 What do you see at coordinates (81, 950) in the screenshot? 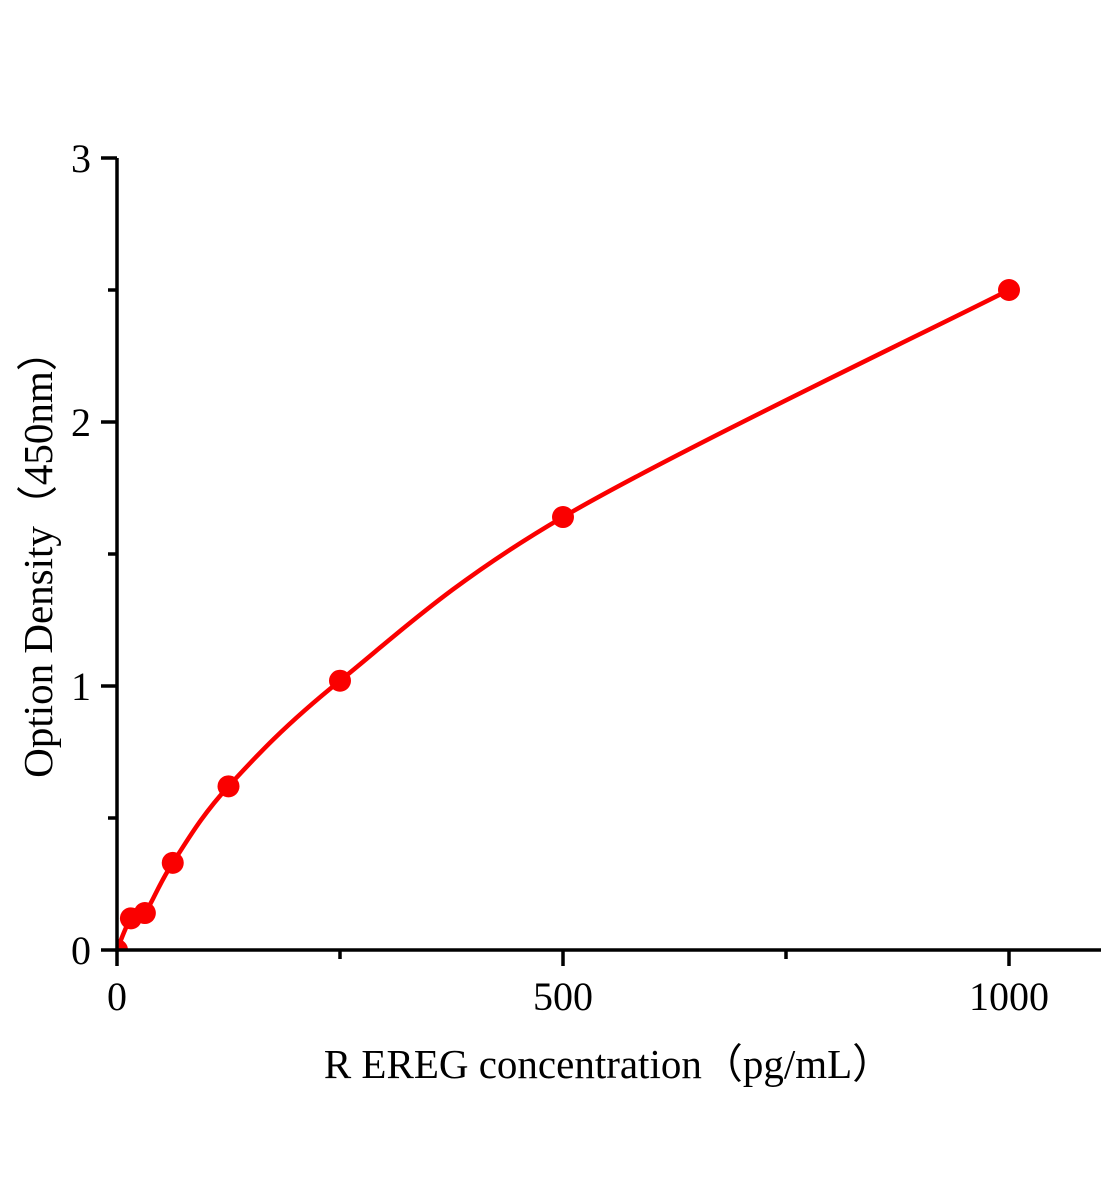
I see `y-tick-label: 0` at bounding box center [81, 950].